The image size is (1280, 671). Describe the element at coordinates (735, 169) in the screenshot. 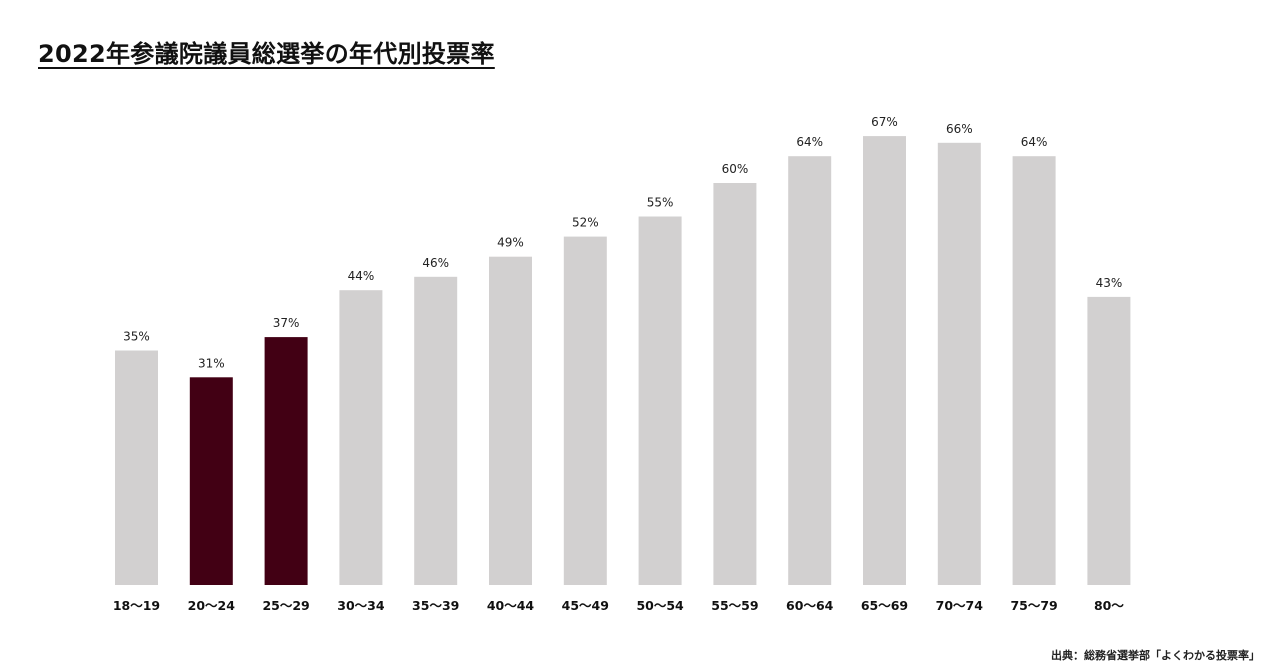

I see `value-label: 60%` at that location.